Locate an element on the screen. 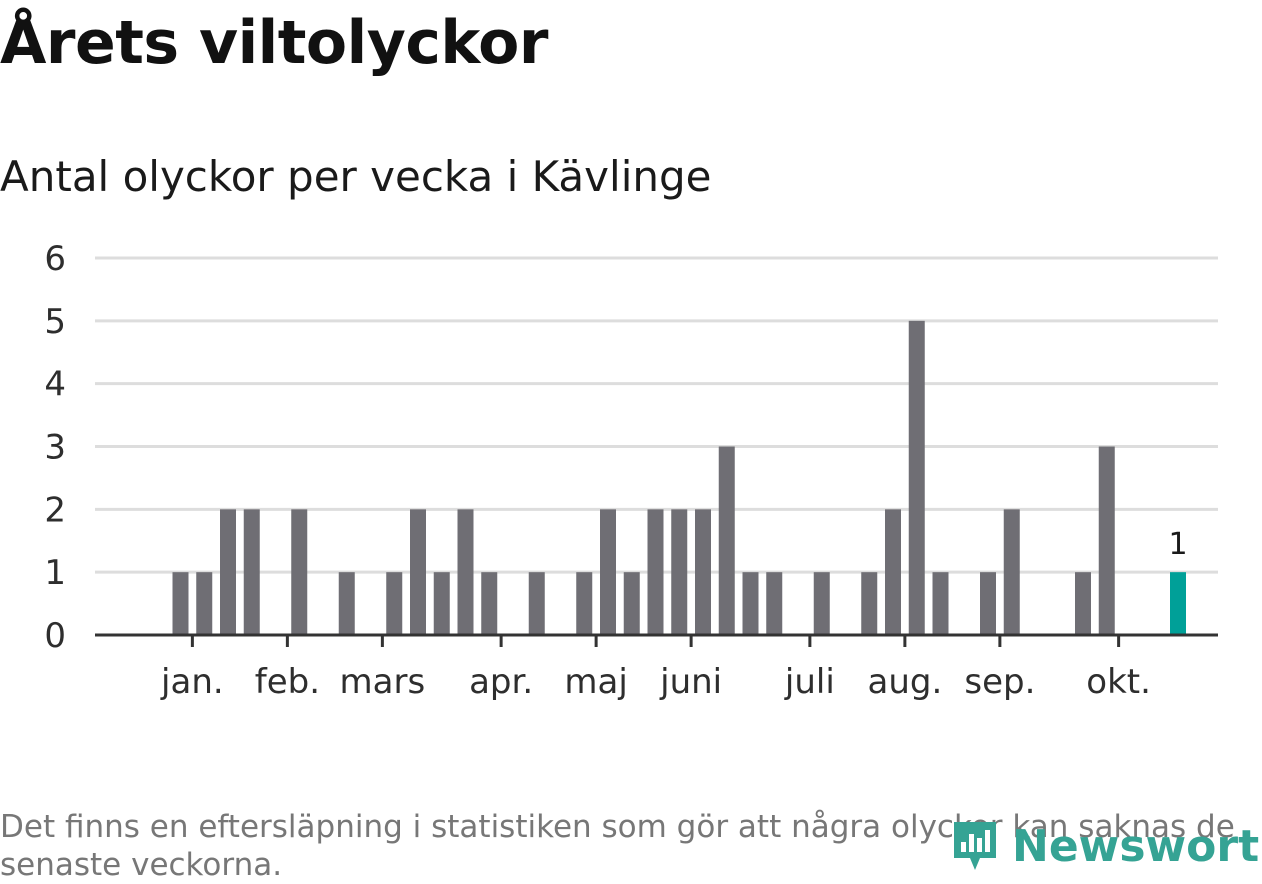 This screenshot has width=1262, height=884. data-labels: 1 is located at coordinates (1177, 544).